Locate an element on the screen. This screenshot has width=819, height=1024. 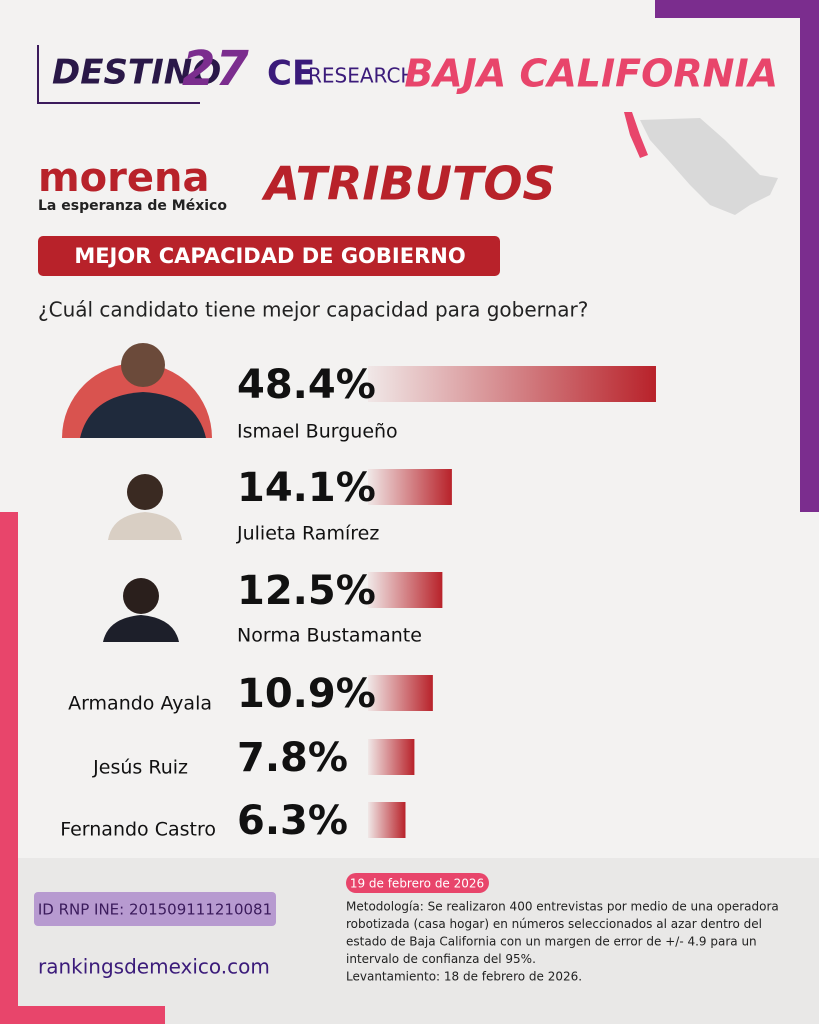
value-label: 6.3% is located at coordinates (292, 821).